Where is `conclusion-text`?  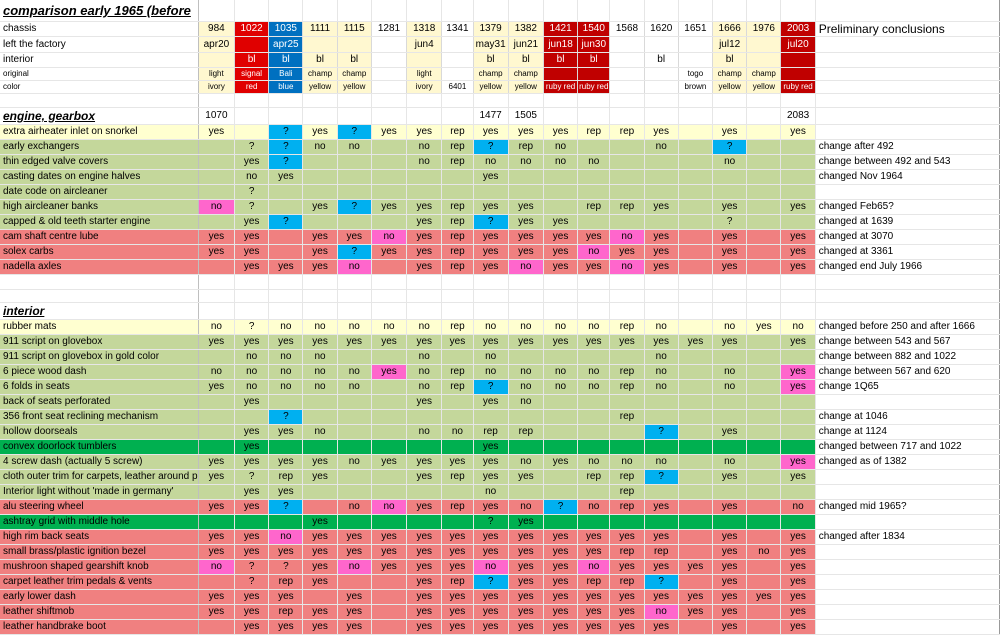 conclusion-text is located at coordinates (907, 582).